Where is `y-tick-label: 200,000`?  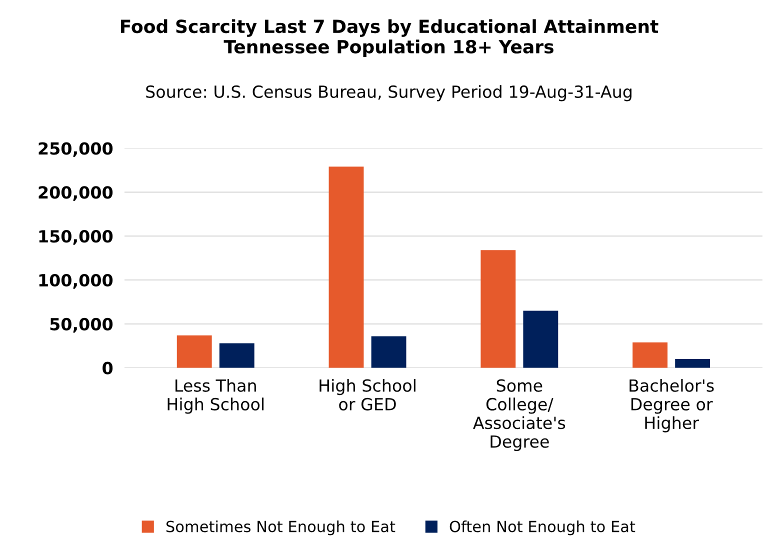
y-tick-label: 200,000 is located at coordinates (75, 193).